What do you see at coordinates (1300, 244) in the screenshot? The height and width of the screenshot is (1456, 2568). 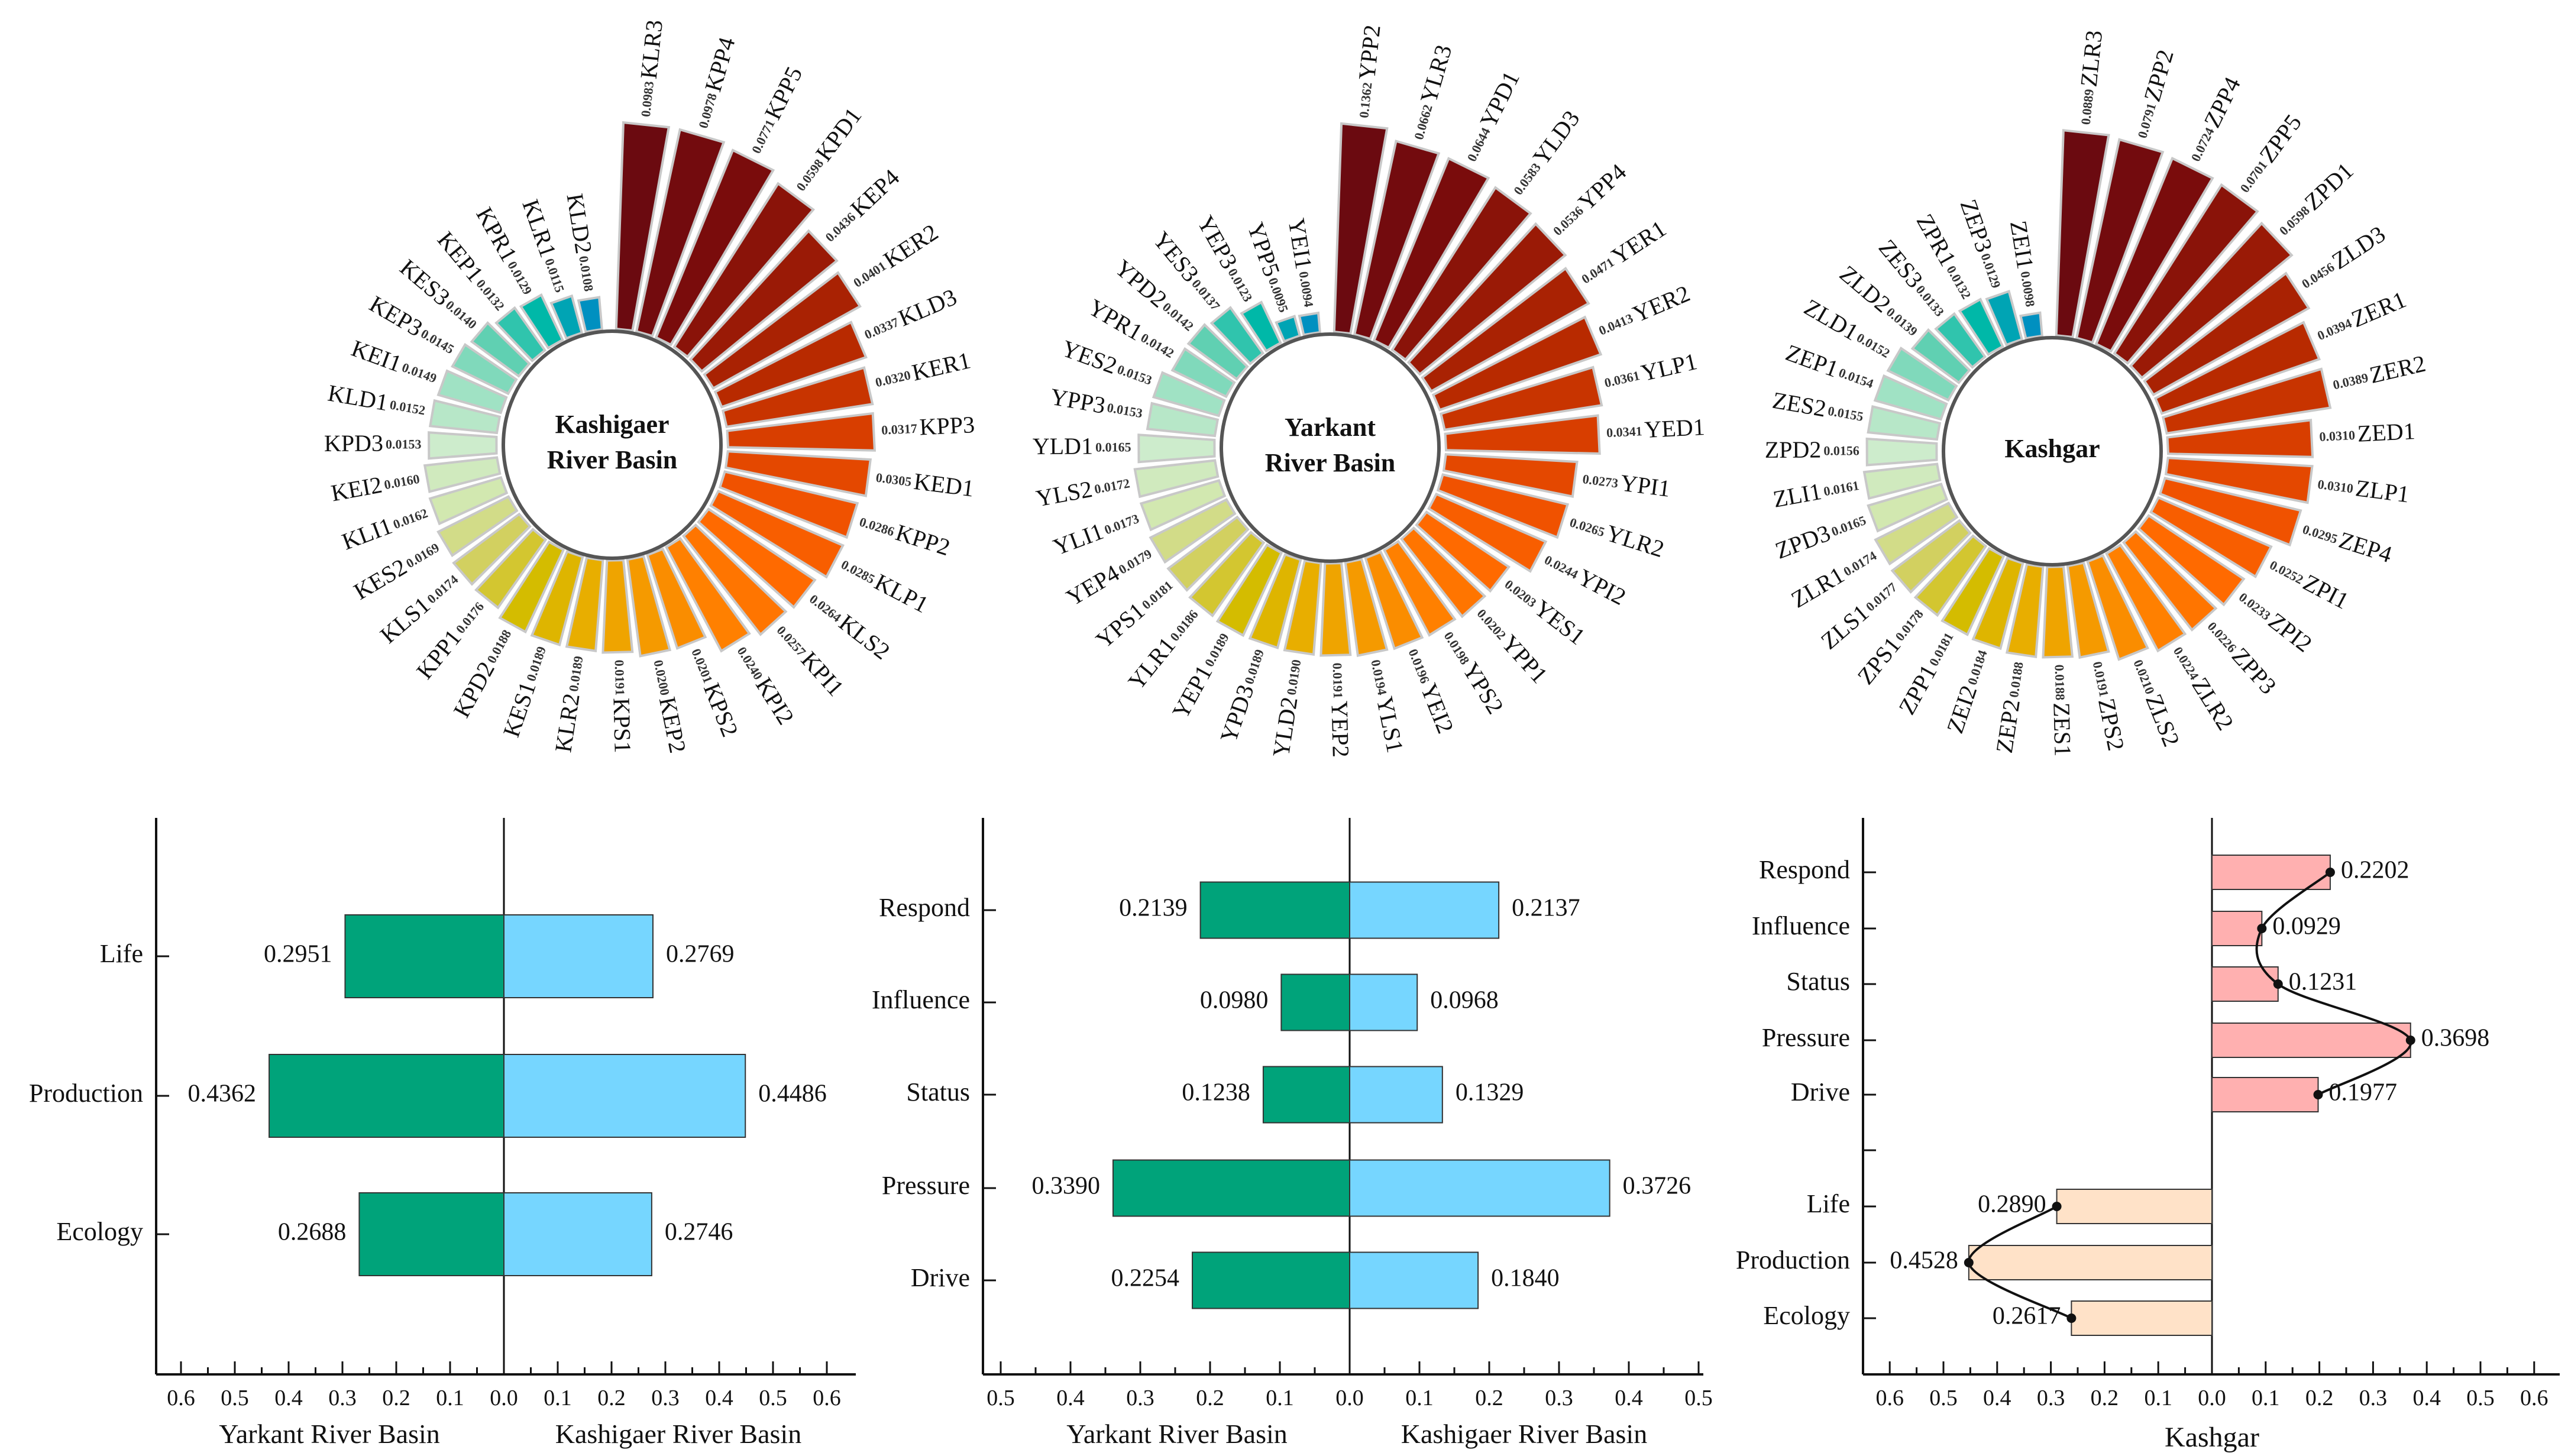 I see `radial-category-label: YEI1` at bounding box center [1300, 244].